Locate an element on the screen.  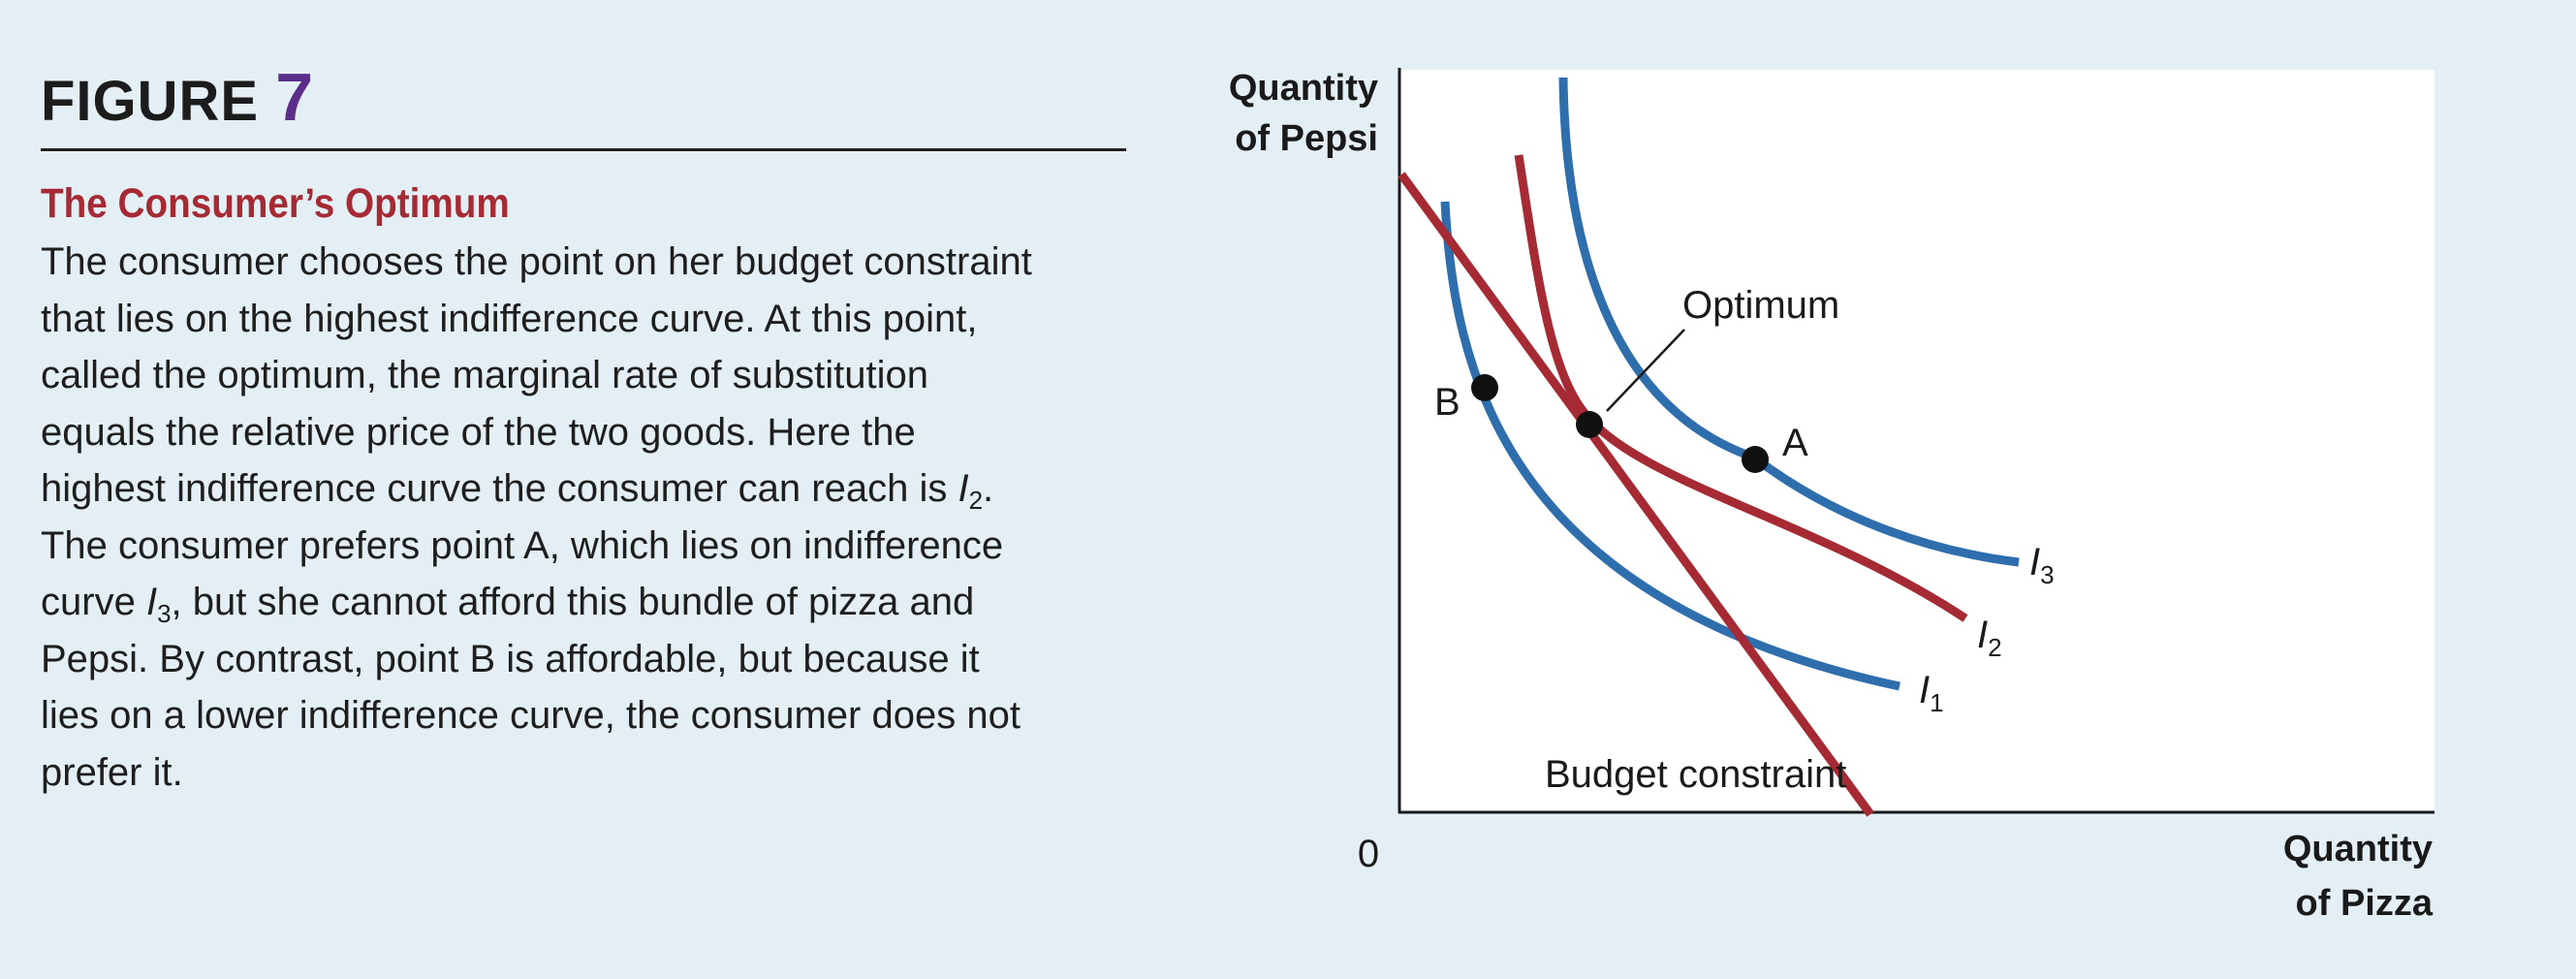
origin-label: 0 is located at coordinates (1368, 854).